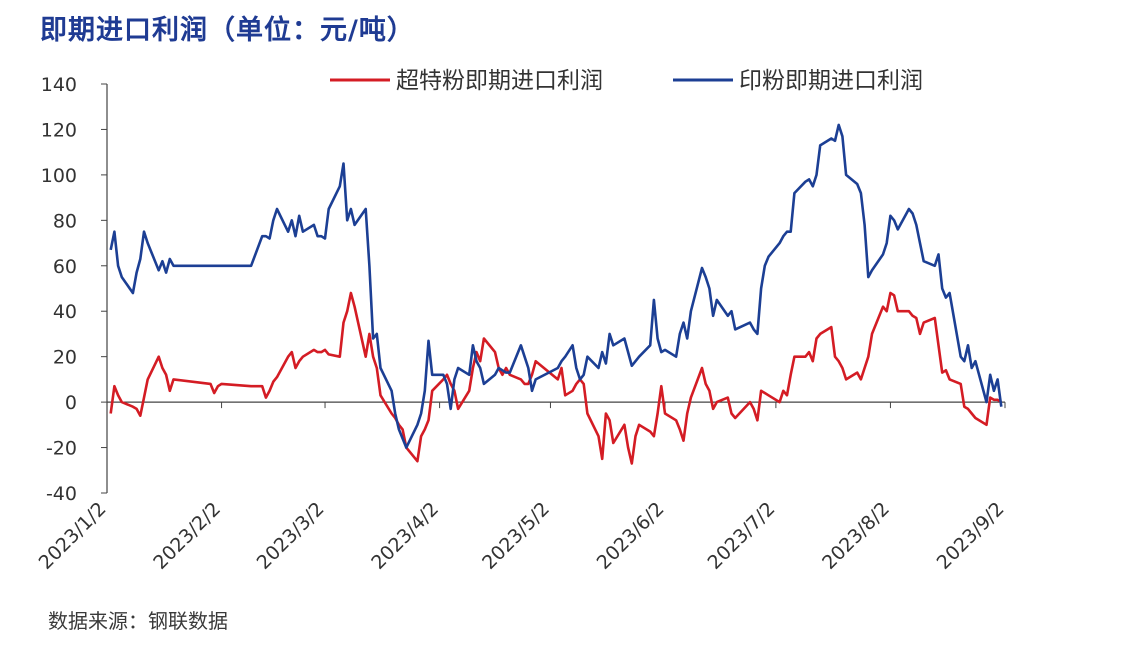 The width and height of the screenshot is (1134, 652). Describe the element at coordinates (59, 176) in the screenshot. I see `y-tick-label: 100` at that location.